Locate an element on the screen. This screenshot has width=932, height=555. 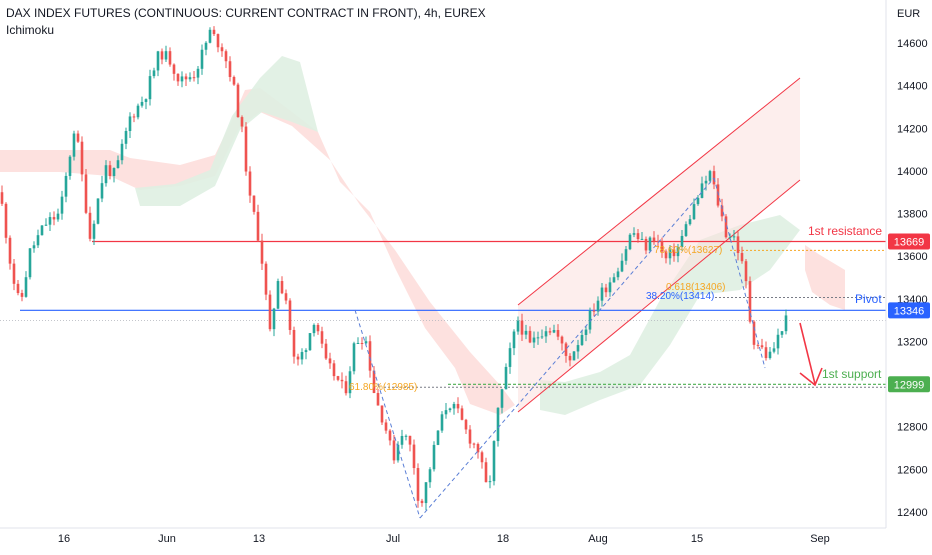
channel-lower-line is located at coordinates (659, 296).